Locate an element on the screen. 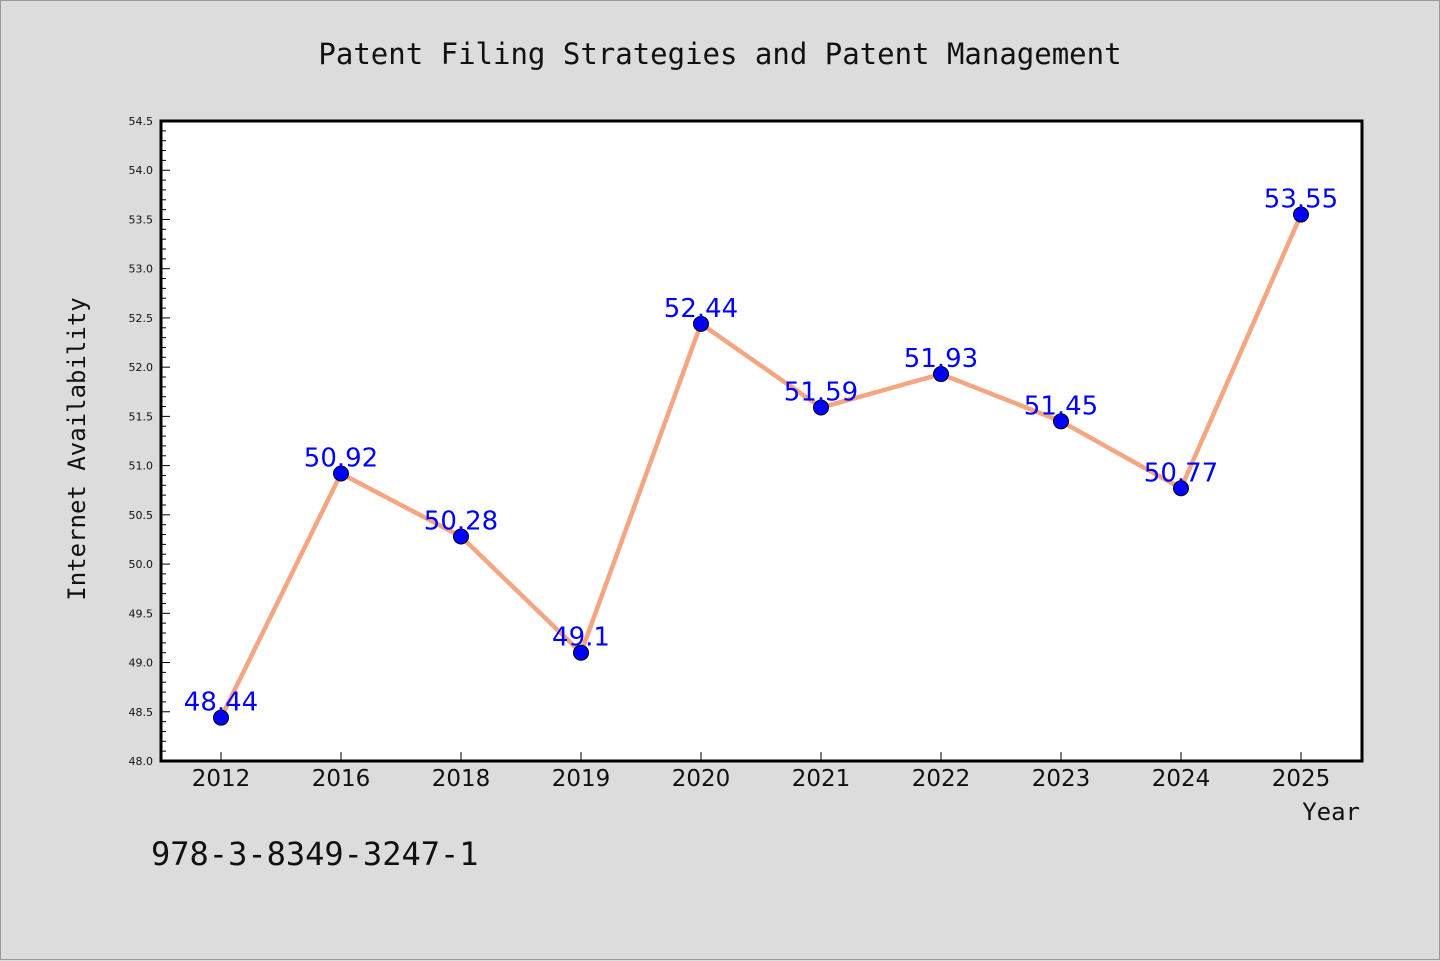  x-tick-label: 2018 is located at coordinates (461, 779).